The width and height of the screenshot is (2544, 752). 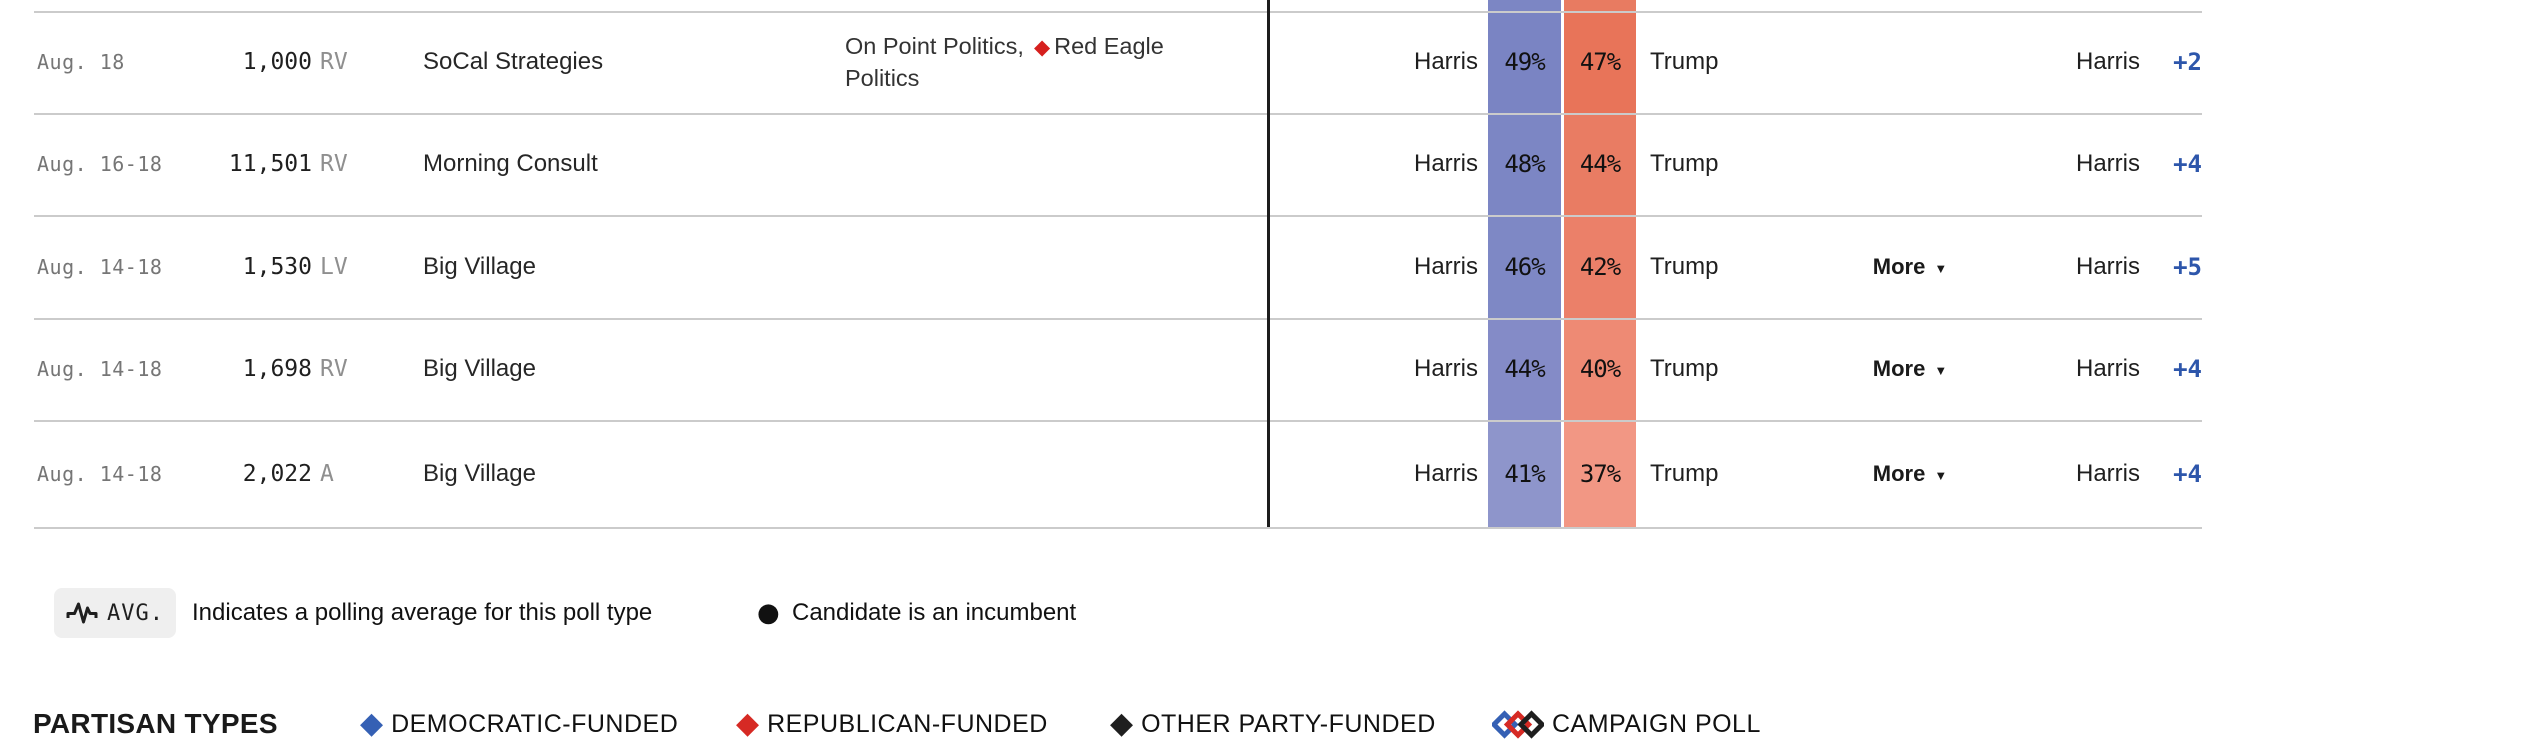 I want to click on rep-pct-value: 44%, so click(x=1600, y=164).